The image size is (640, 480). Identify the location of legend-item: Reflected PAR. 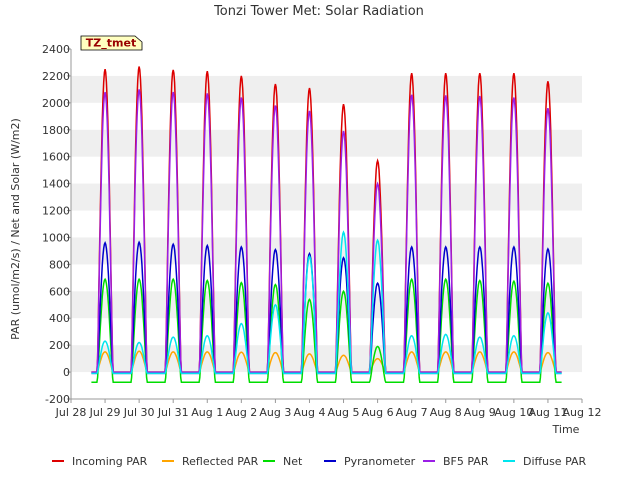
(210, 461).